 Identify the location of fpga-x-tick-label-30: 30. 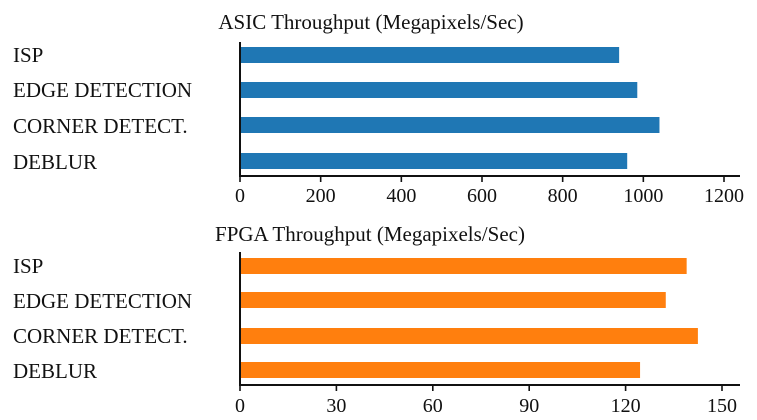
(336, 406).